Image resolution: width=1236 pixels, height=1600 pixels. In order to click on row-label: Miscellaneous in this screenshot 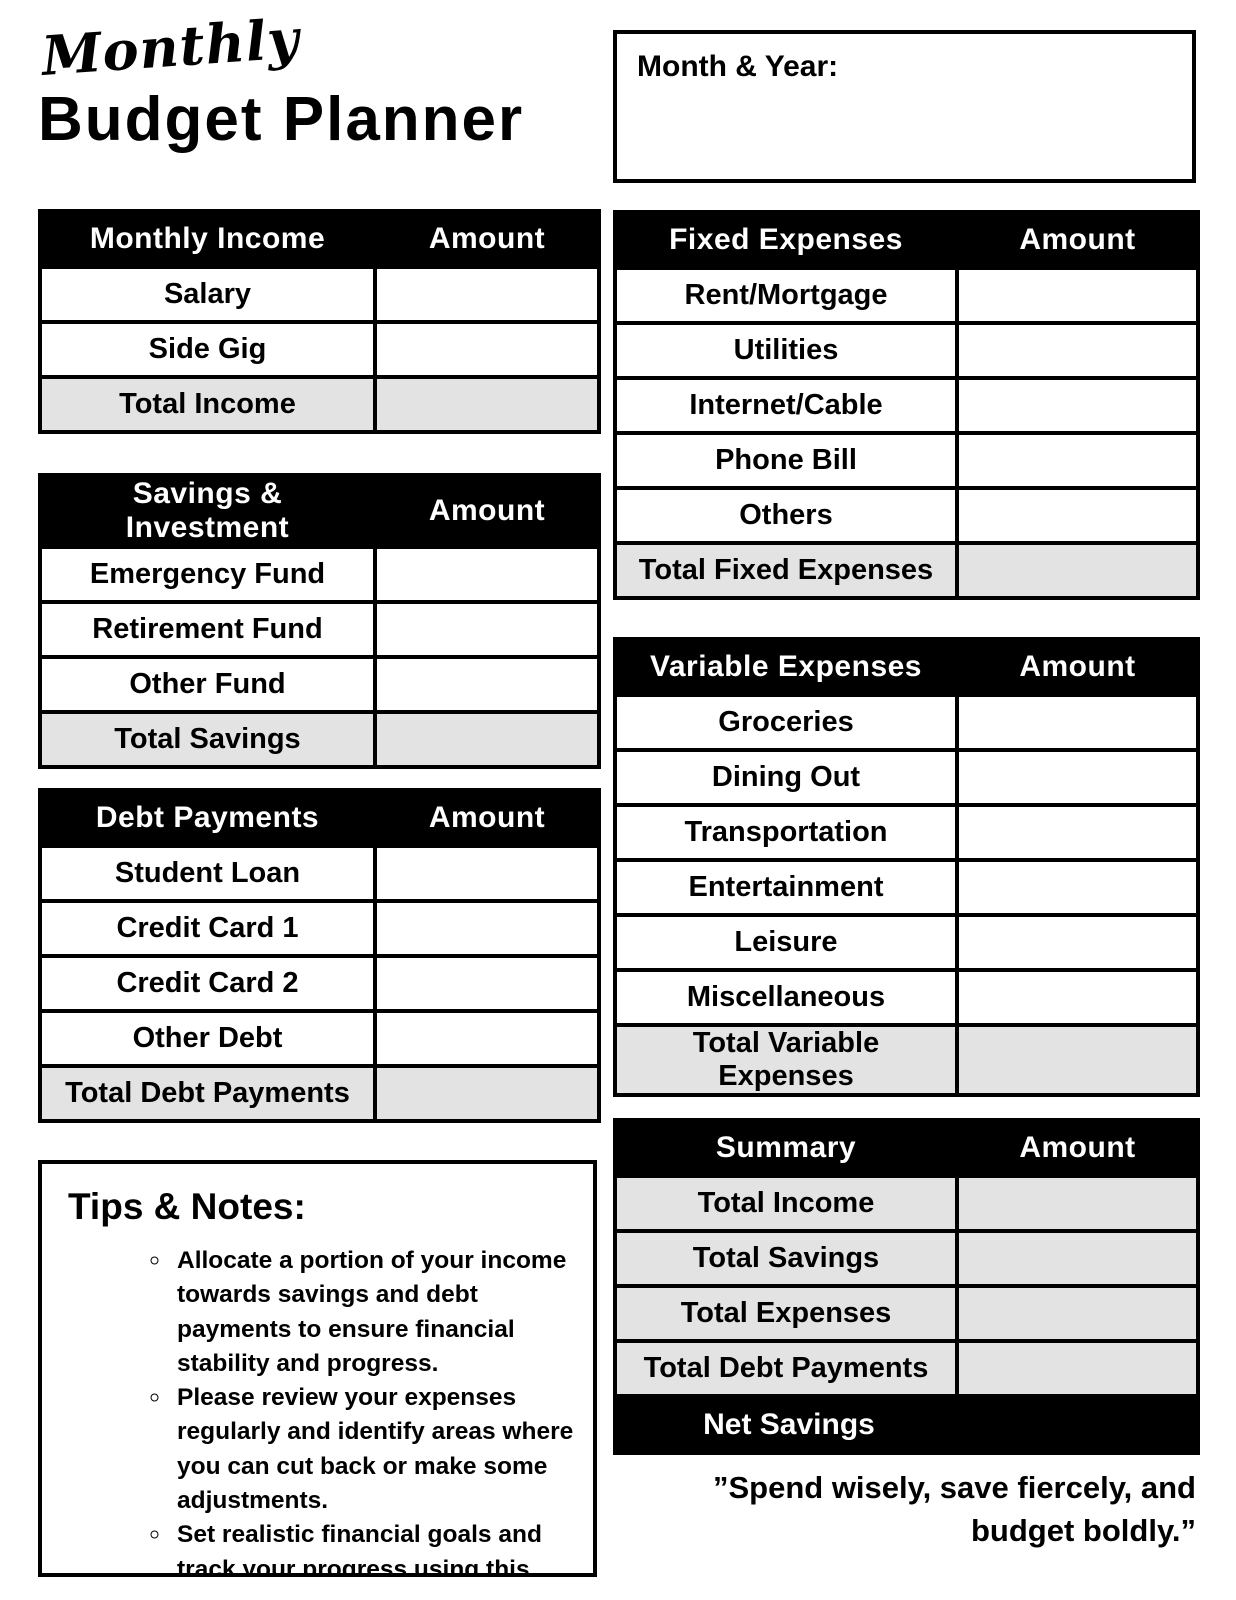, I will do `click(786, 997)`.